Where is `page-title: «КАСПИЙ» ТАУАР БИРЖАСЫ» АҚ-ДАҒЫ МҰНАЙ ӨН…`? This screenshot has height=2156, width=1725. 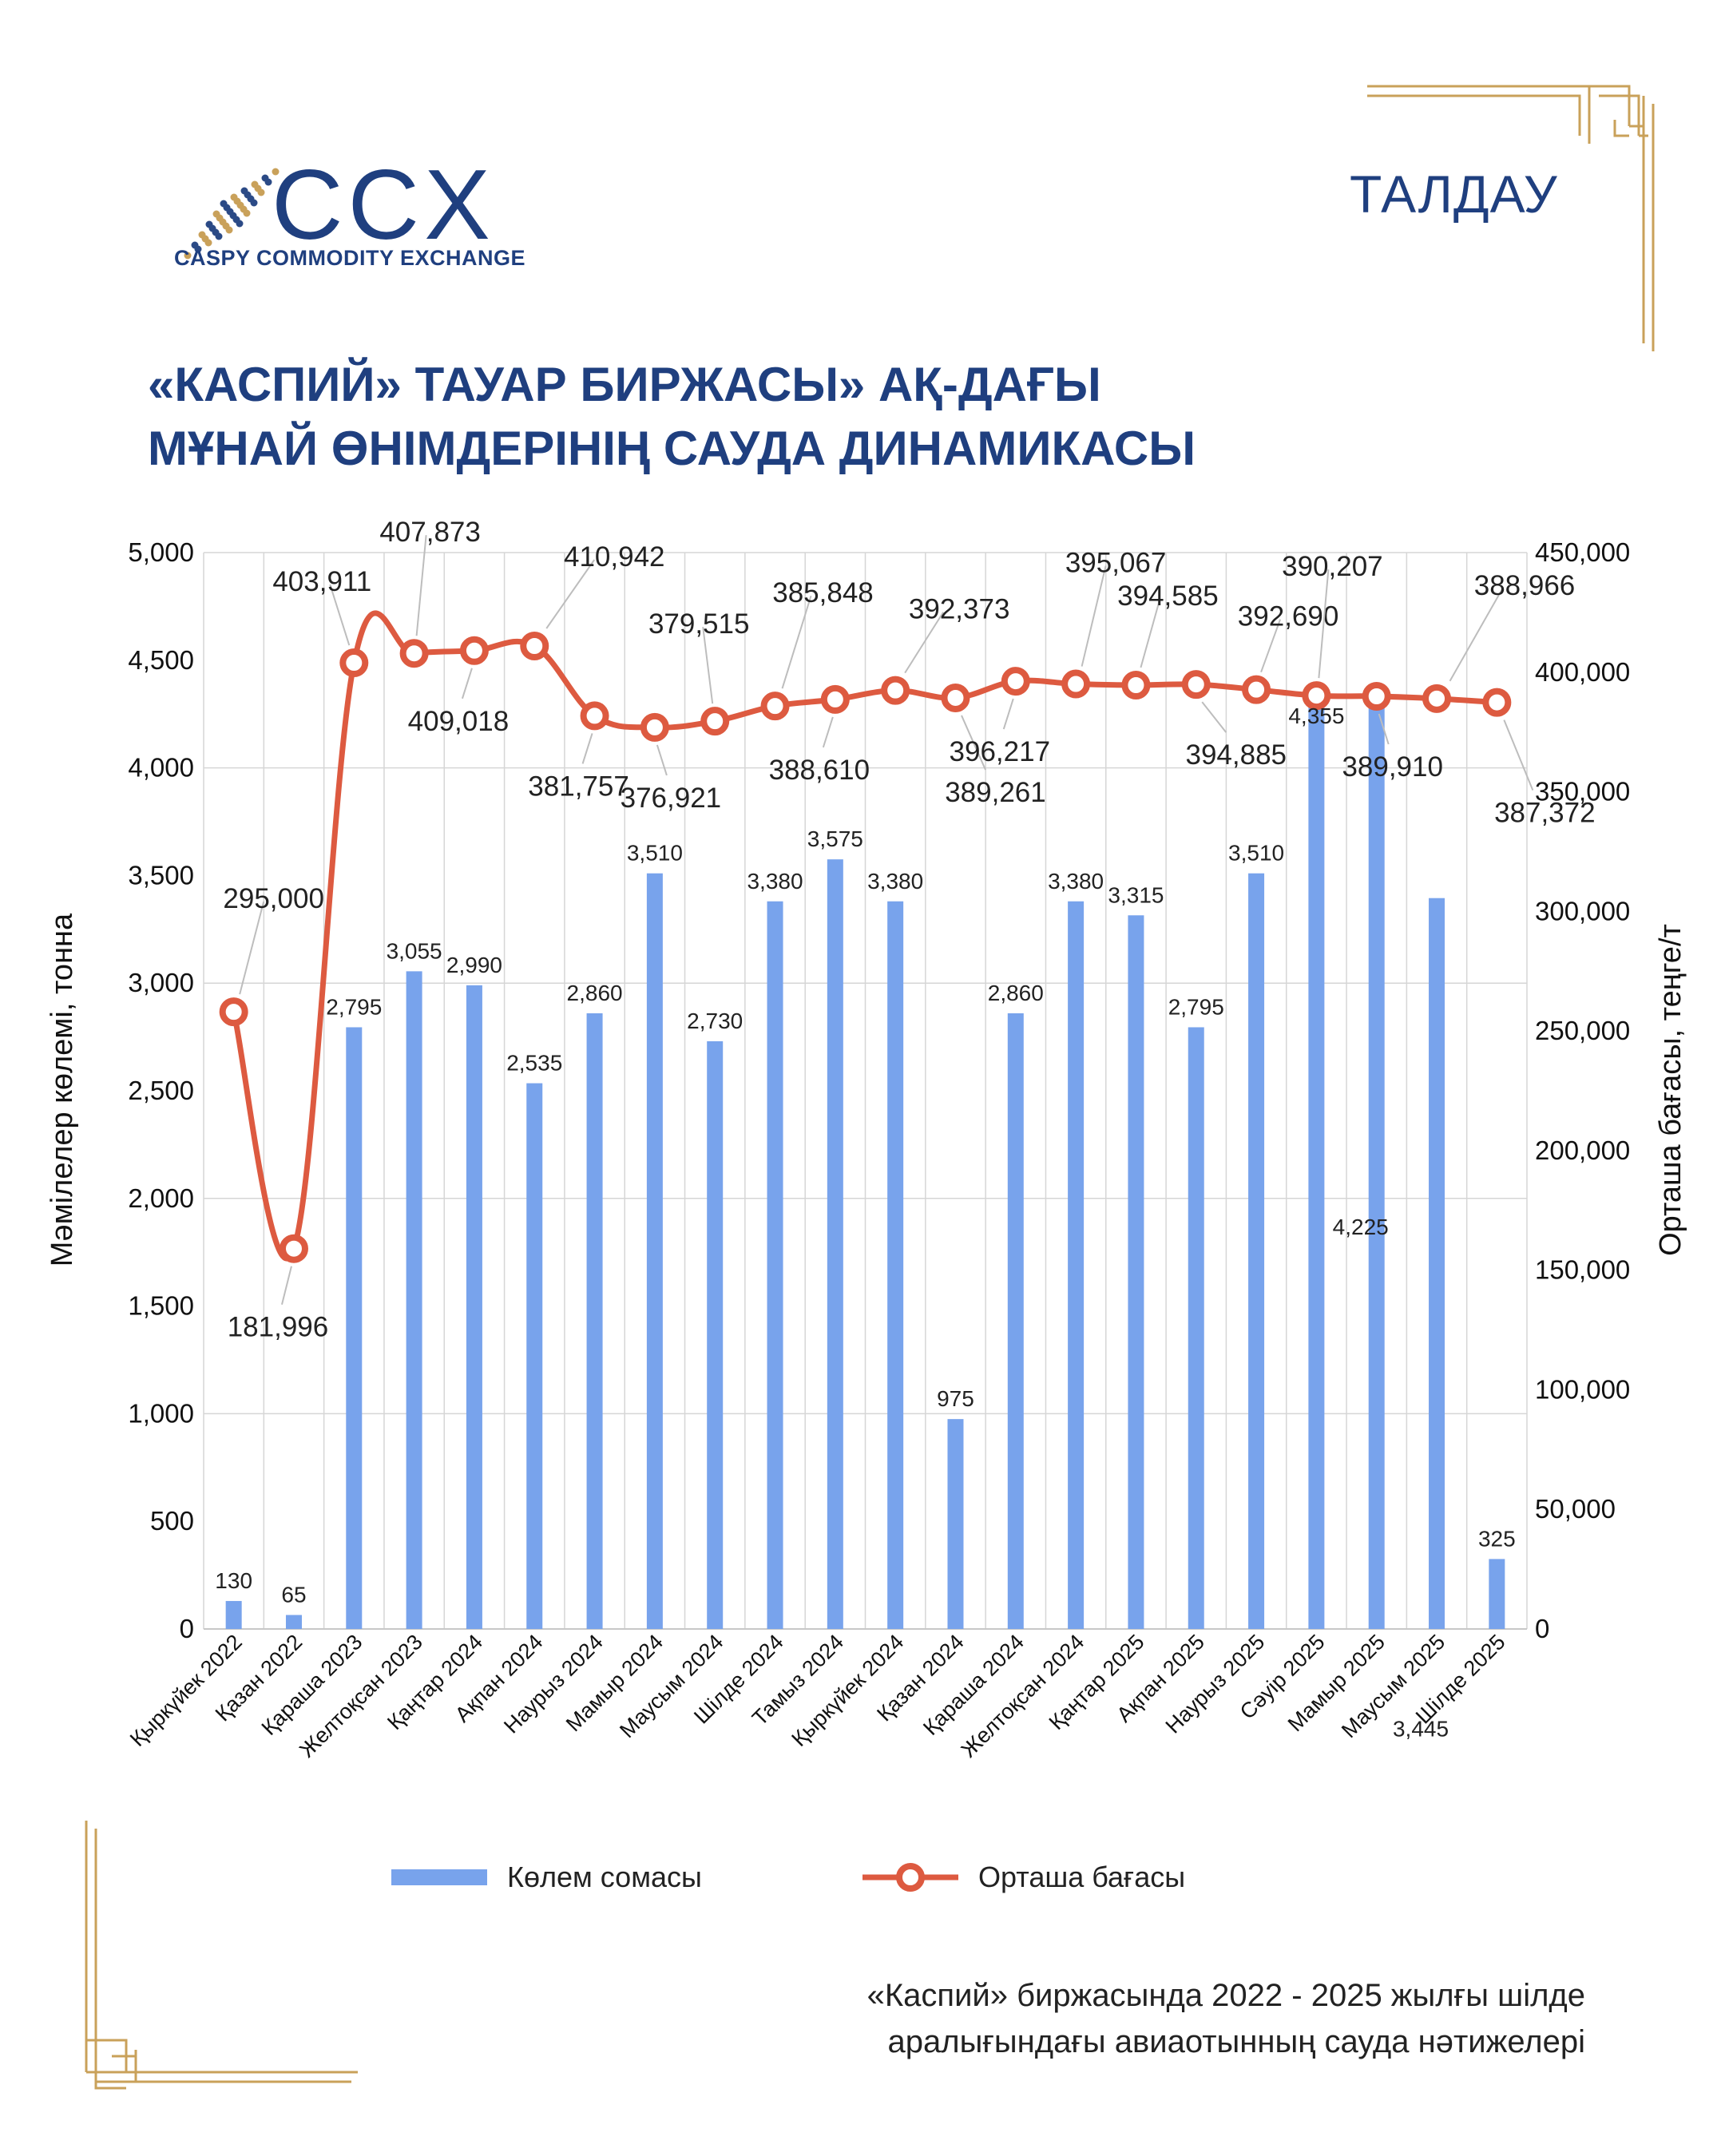 page-title: «КАСПИЙ» ТАУАР БИРЖАСЫ» АҚ-ДАҒЫ МҰНАЙ ӨН… is located at coordinates (867, 417).